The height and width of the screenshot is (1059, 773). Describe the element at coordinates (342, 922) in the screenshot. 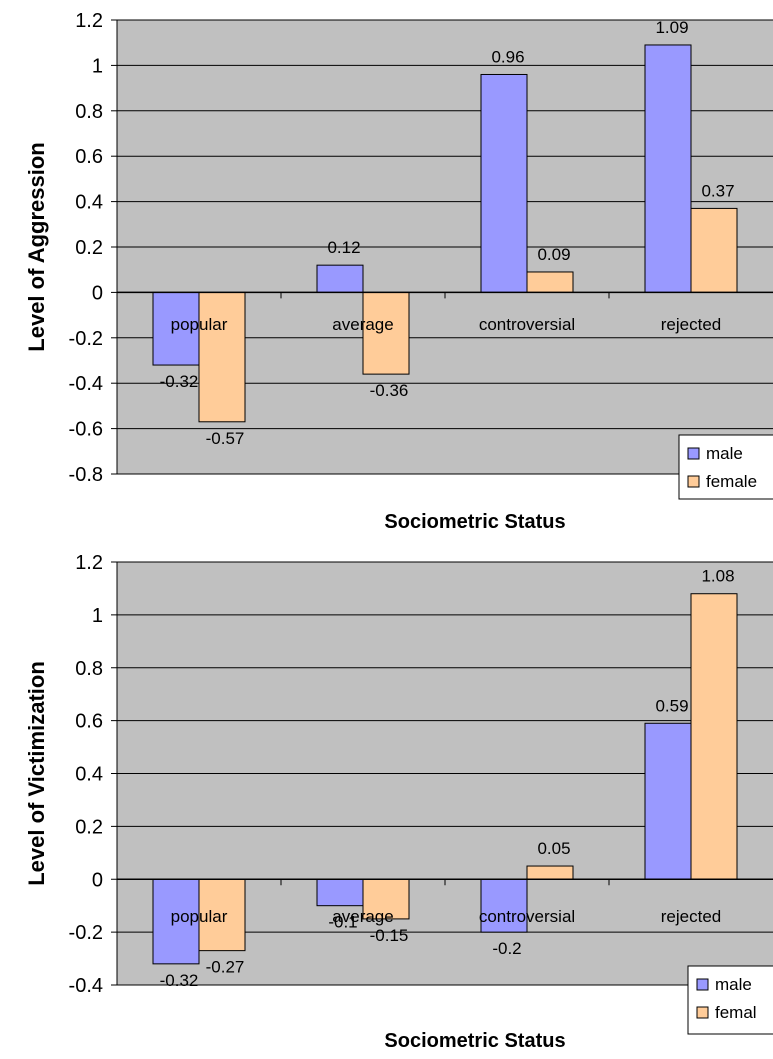

I see `data-label: -0.1` at that location.